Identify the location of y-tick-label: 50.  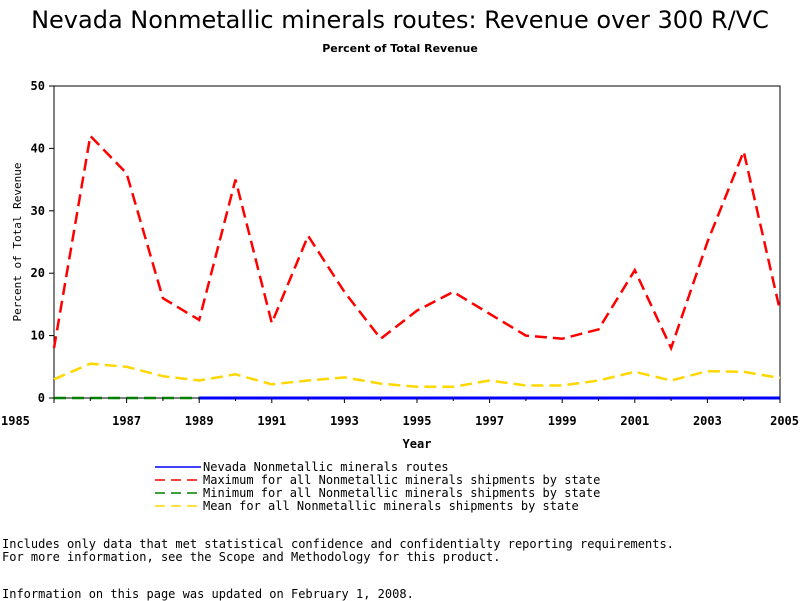
(38, 86).